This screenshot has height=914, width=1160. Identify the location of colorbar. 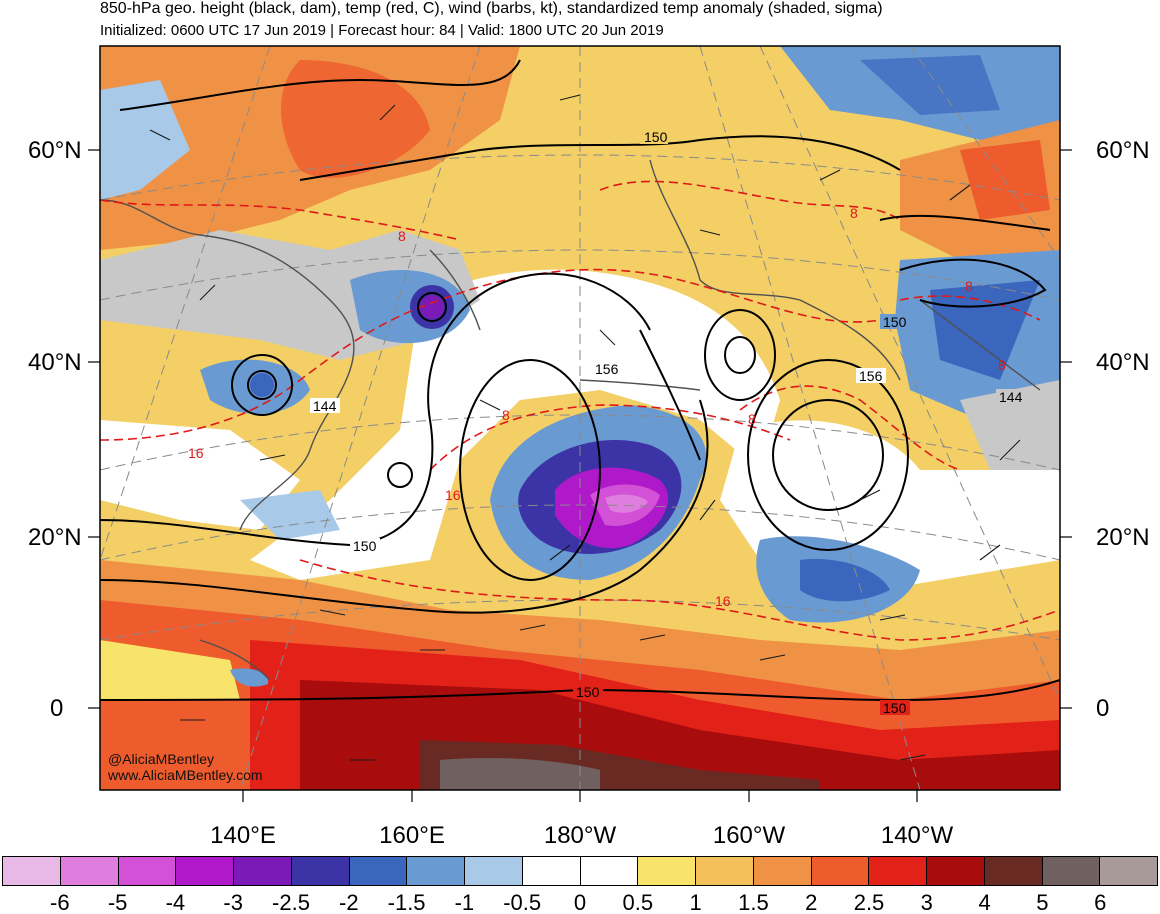
(580, 871).